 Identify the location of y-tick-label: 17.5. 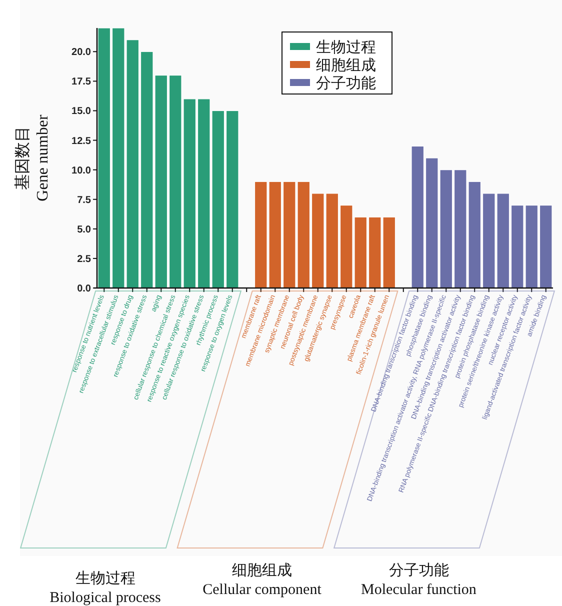
(82, 82).